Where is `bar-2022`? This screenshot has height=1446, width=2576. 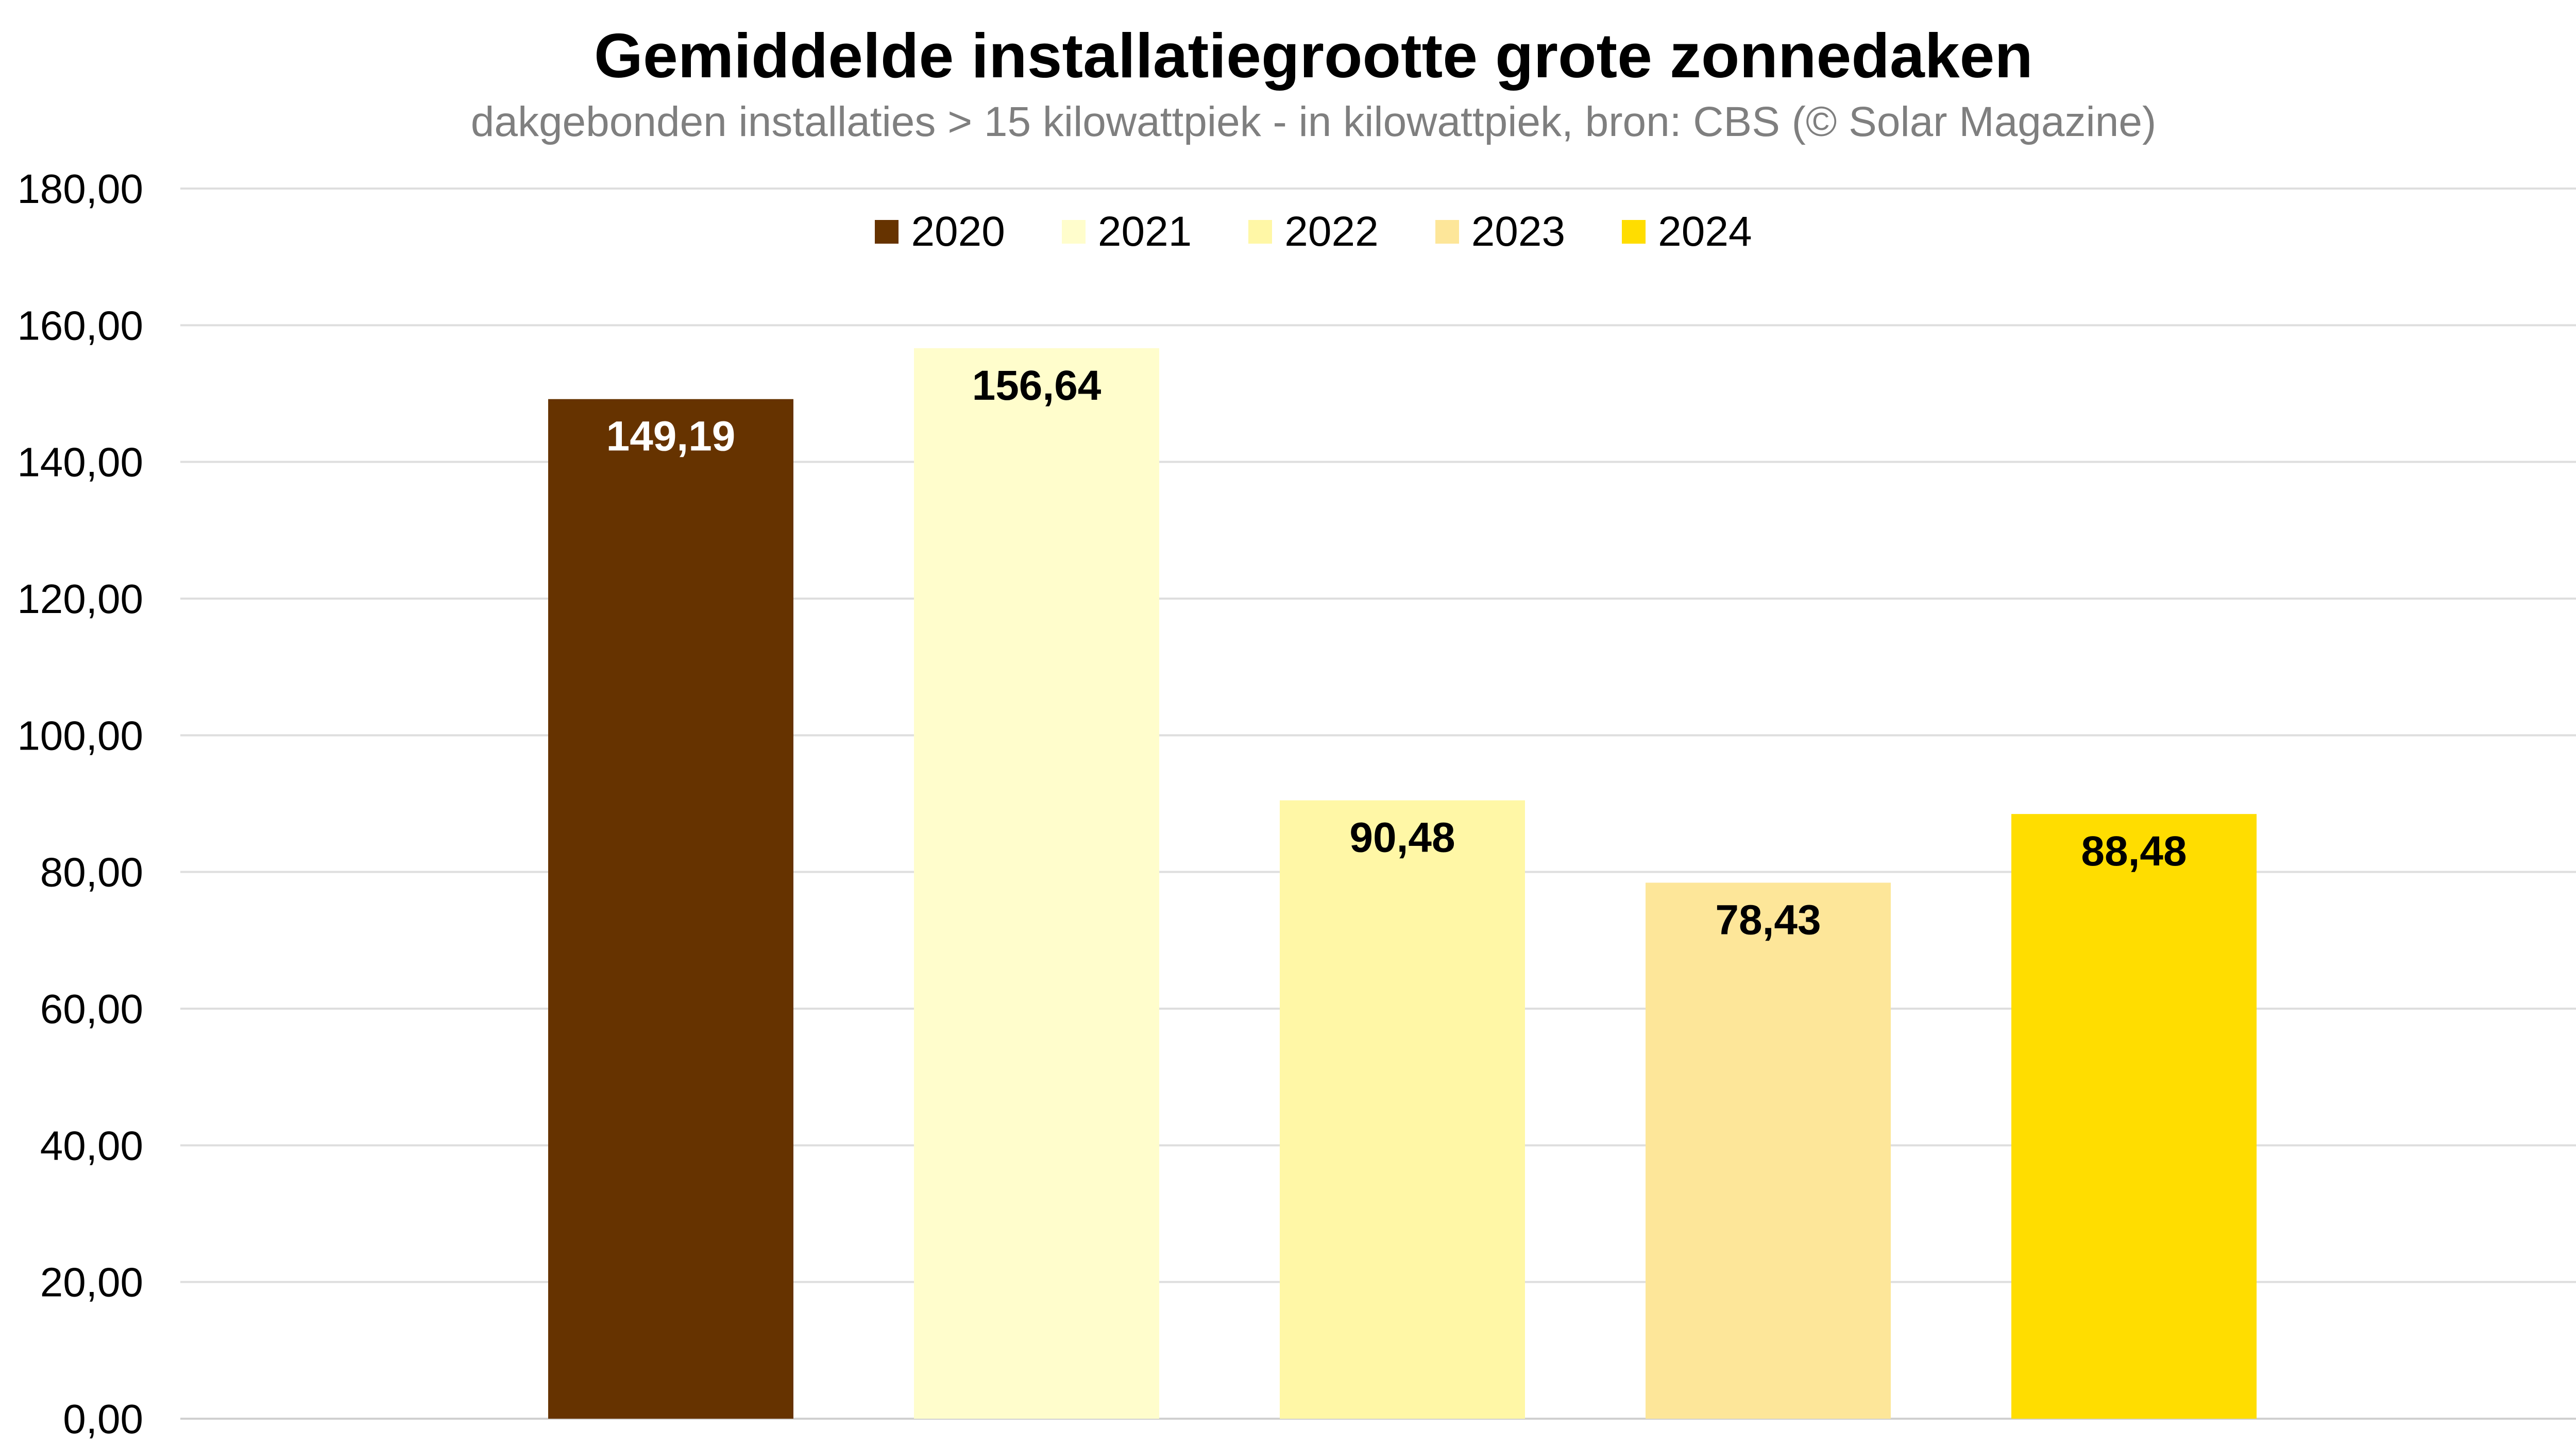
bar-2022 is located at coordinates (1403, 1109).